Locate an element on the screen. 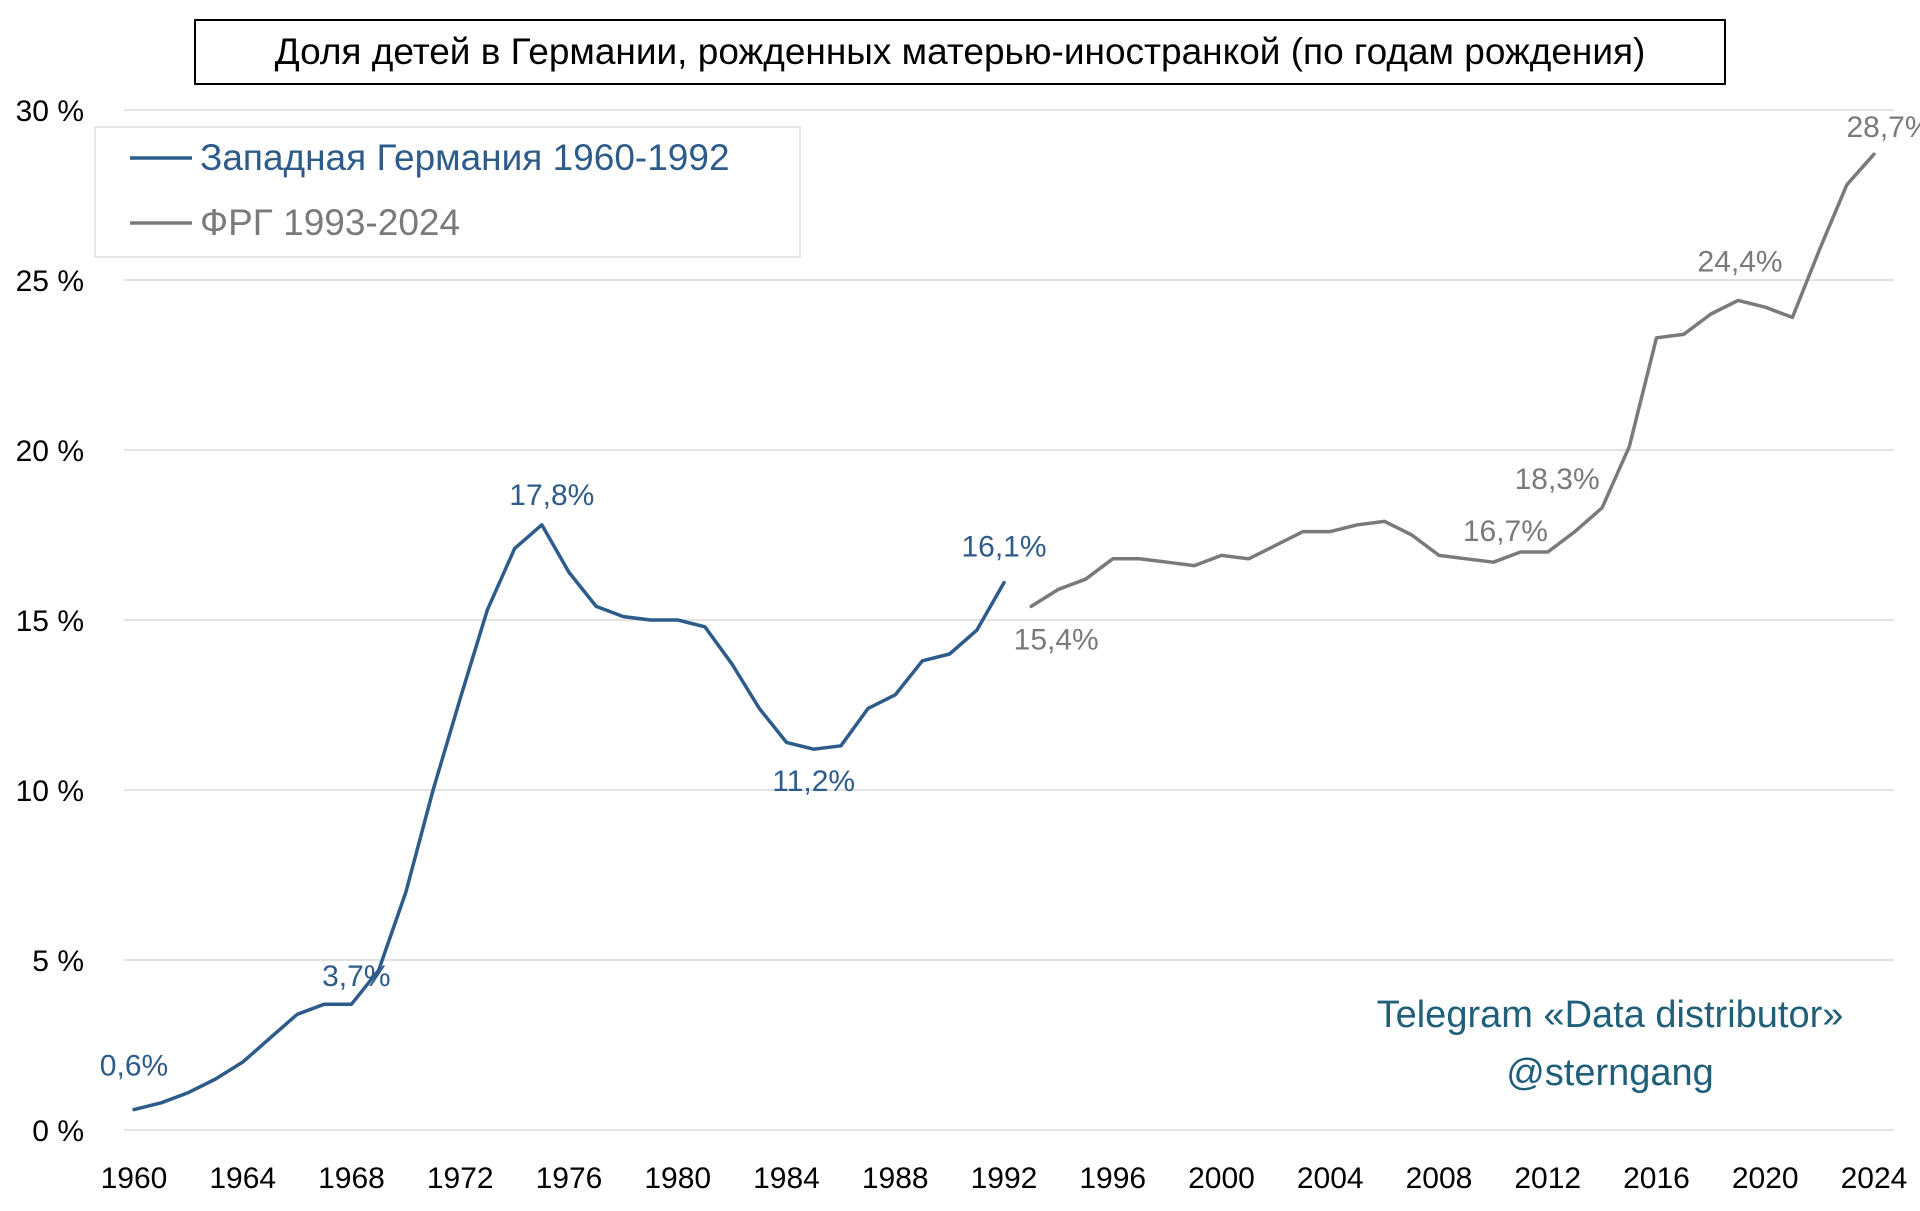 The width and height of the screenshot is (1920, 1211). y-tick-label: 10 % is located at coordinates (50, 791).